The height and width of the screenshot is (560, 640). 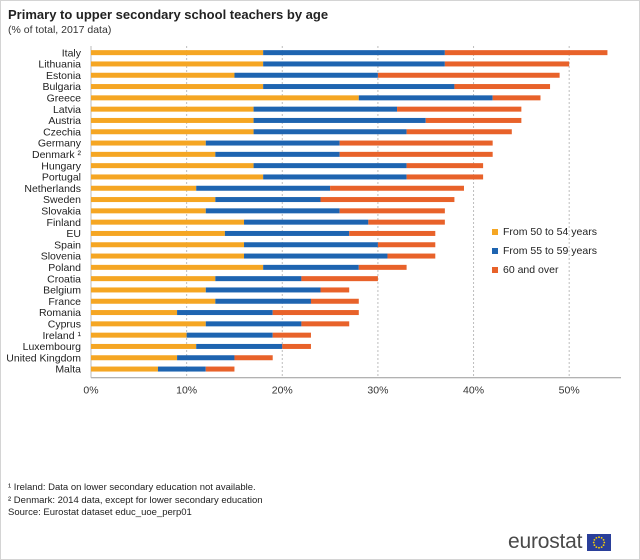 What do you see at coordinates (377, 391) in the screenshot?
I see `x-tick-label: 30%` at bounding box center [377, 391].